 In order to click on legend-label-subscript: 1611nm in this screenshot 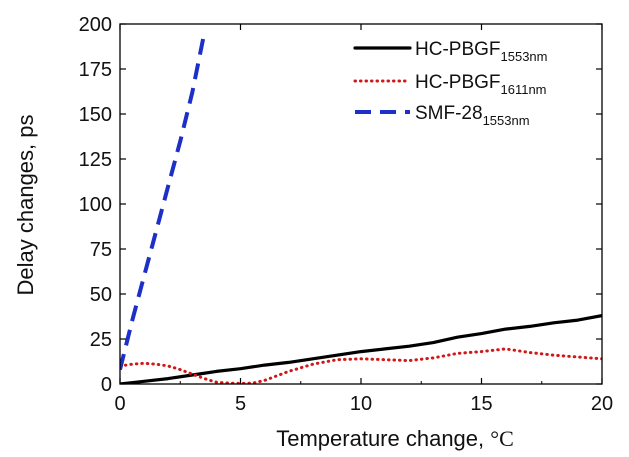, I will do `click(524, 89)`.